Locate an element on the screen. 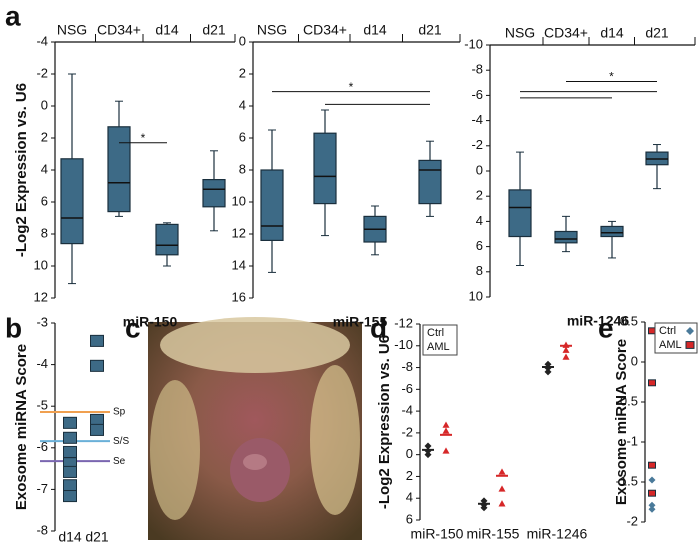 This screenshot has width=700, height=545. y-tick-label: 0.5 is located at coordinates (629, 320).